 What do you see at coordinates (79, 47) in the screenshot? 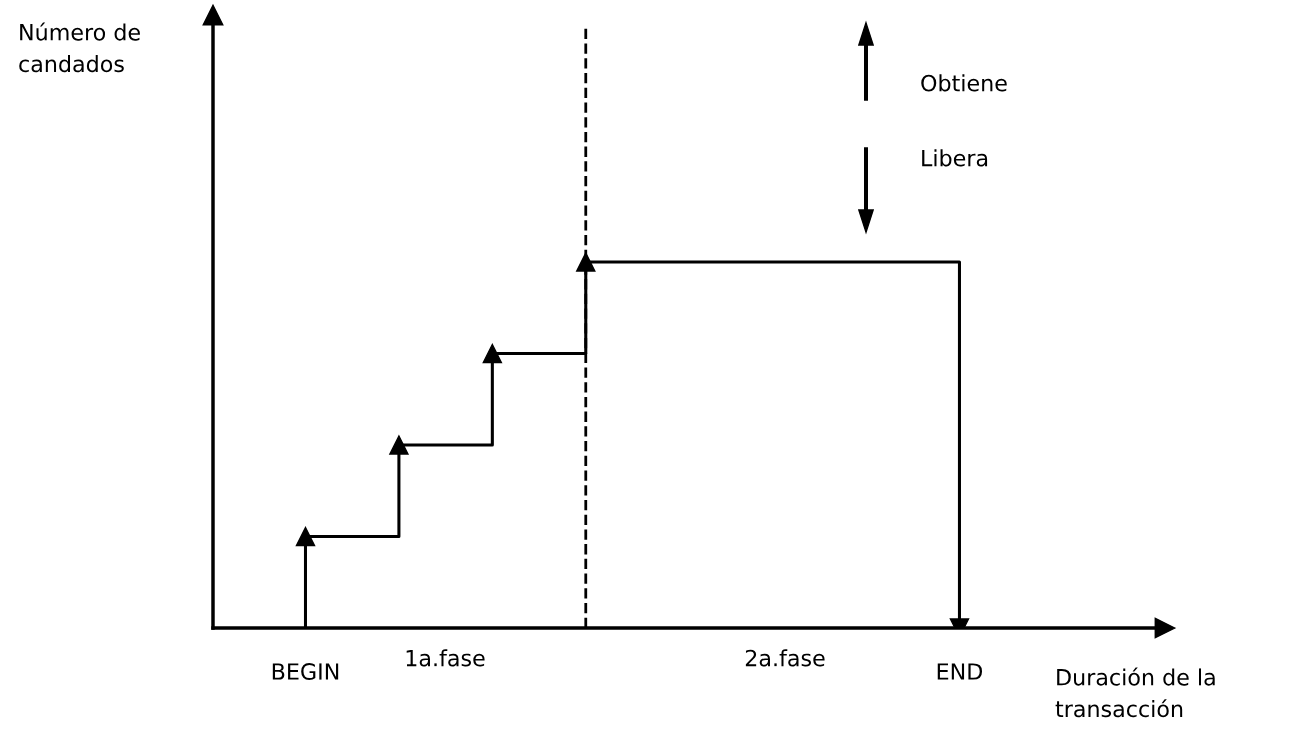
I see `text: Número de candados` at bounding box center [79, 47].